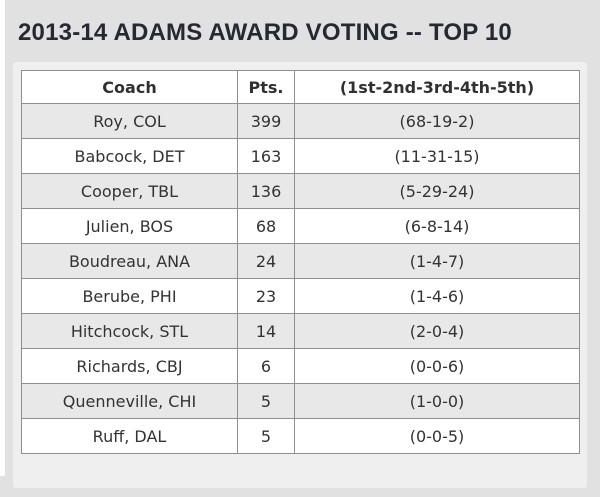 The width and height of the screenshot is (600, 497). What do you see at coordinates (437, 366) in the screenshot?
I see `votes-cell: (0-0-6)` at bounding box center [437, 366].